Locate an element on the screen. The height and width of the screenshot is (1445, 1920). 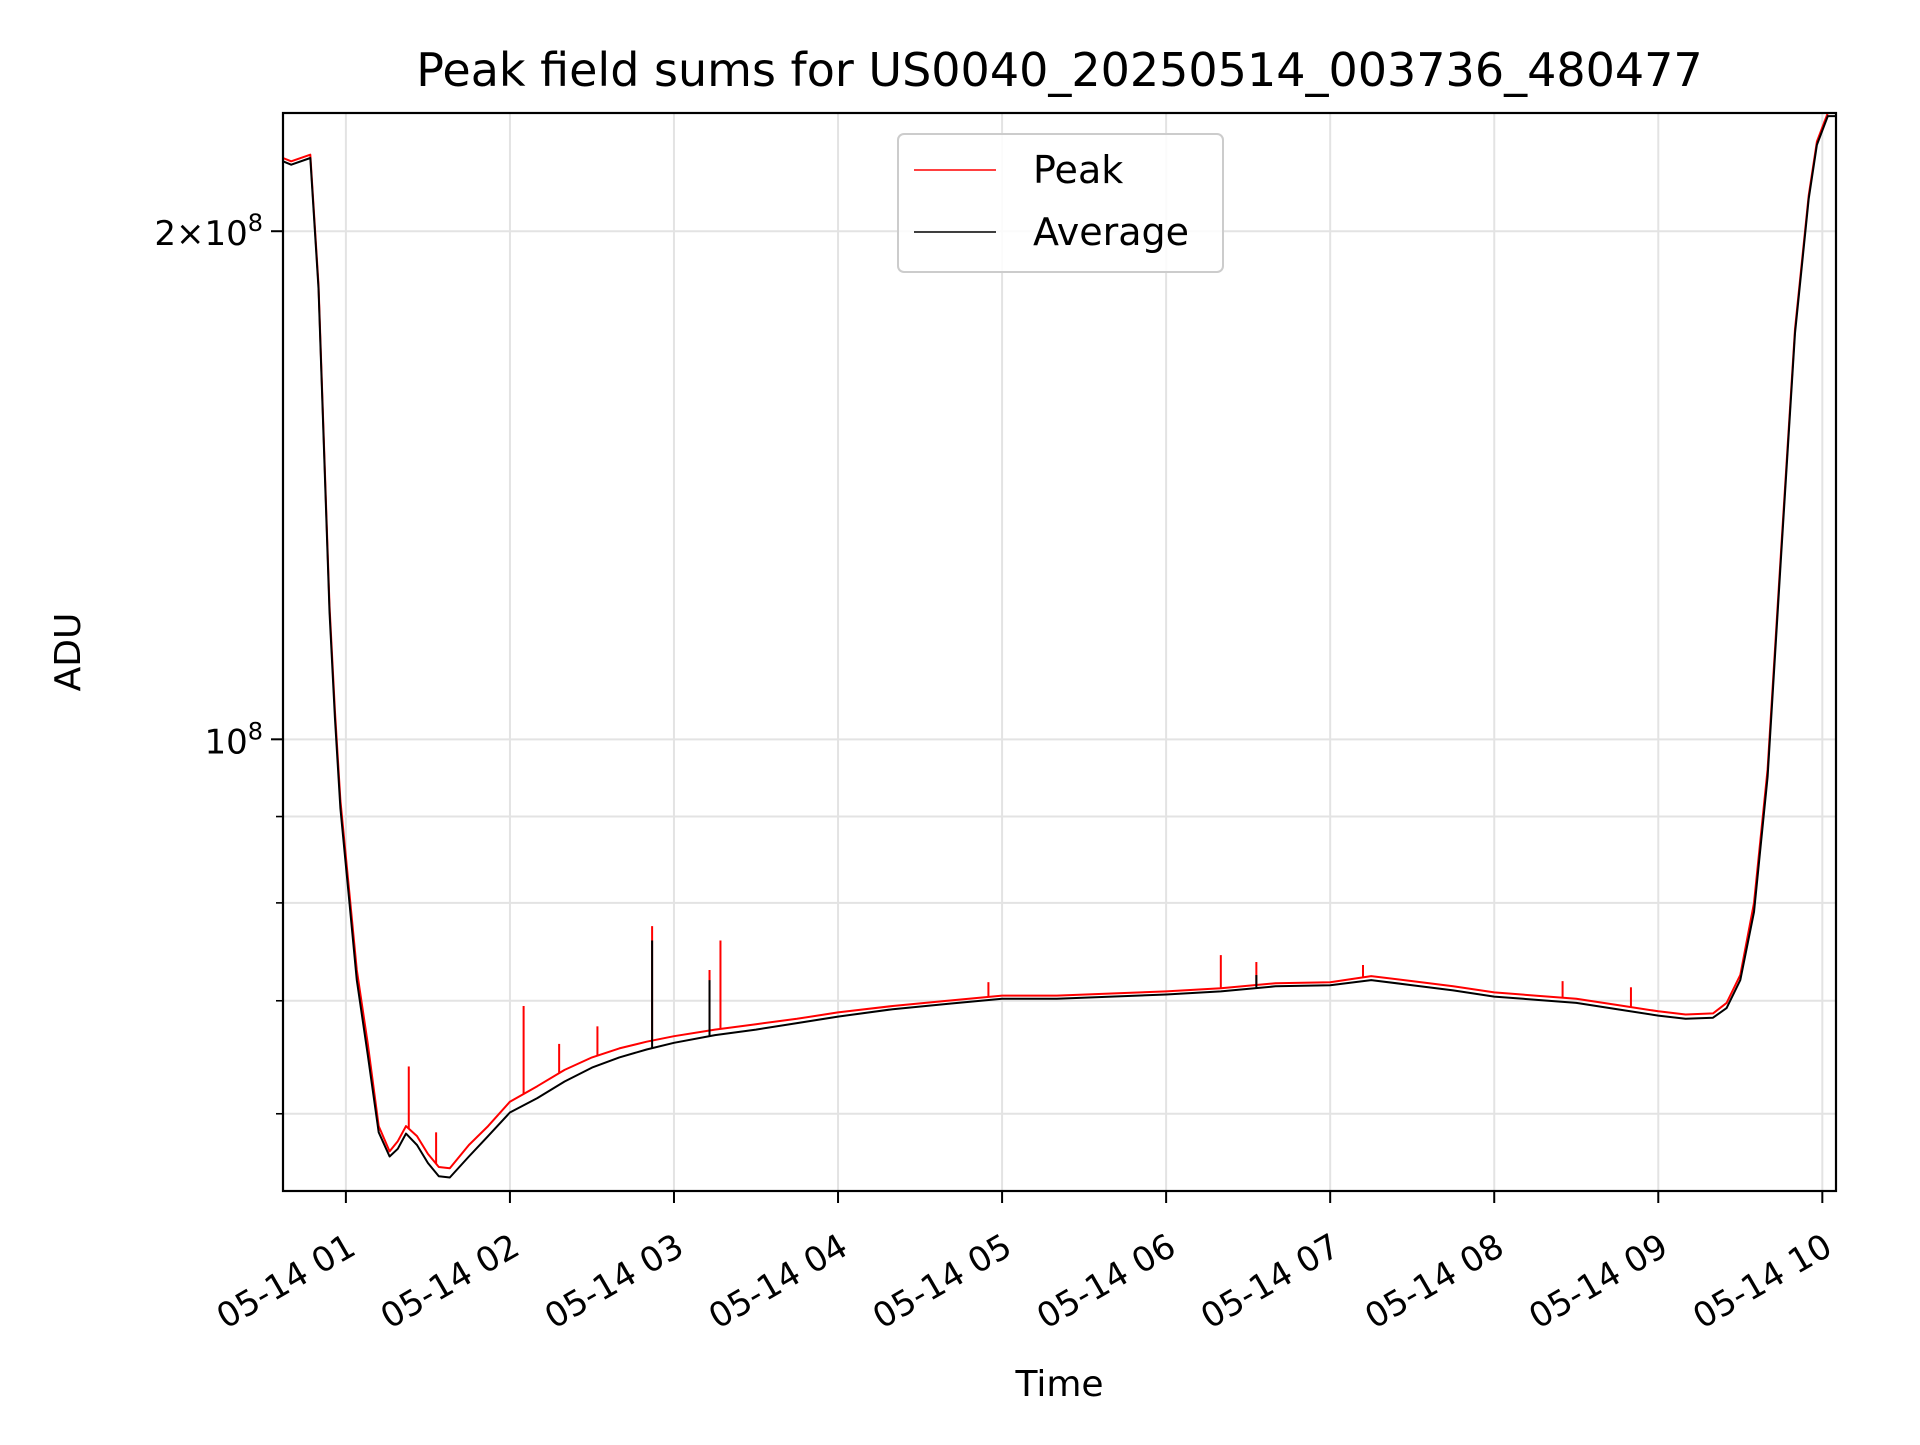
legend-box is located at coordinates (1060, 203).